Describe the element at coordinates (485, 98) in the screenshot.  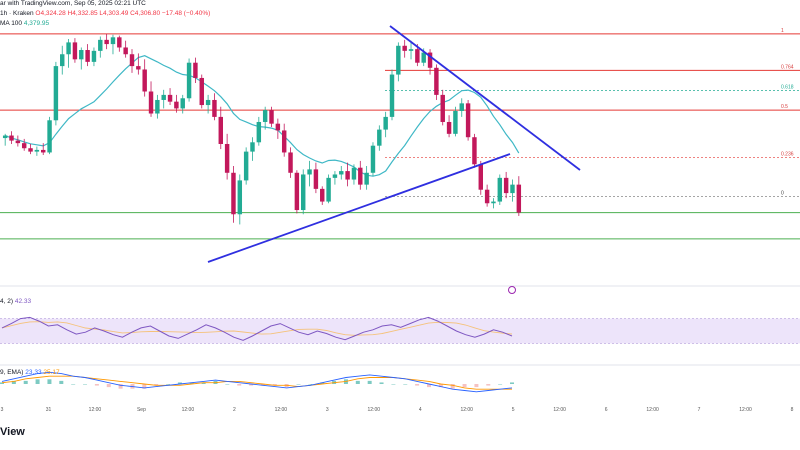
I see `falling-resistance-trendline` at that location.